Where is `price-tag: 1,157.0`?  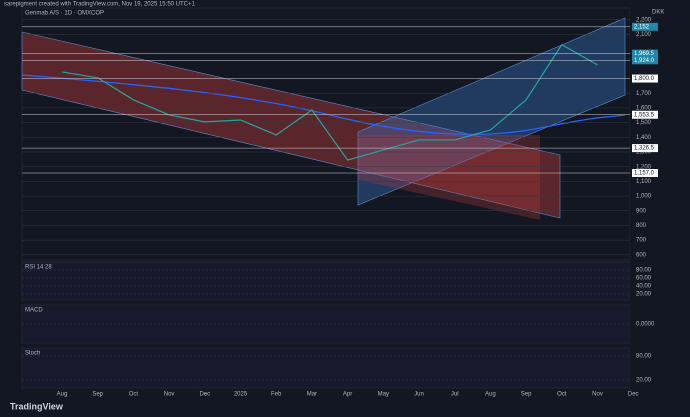
price-tag: 1,157.0 is located at coordinates (644, 174).